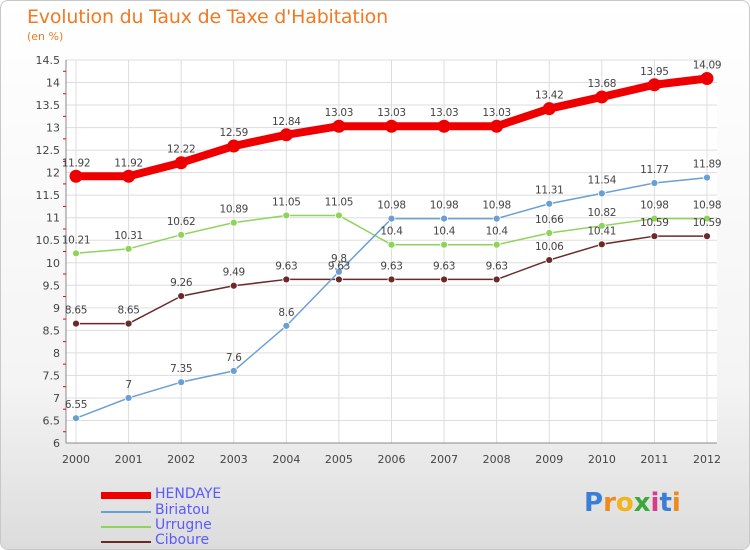 This screenshot has height=550, width=750. What do you see at coordinates (53, 83) in the screenshot?
I see `y-tick-label: 14` at bounding box center [53, 83].